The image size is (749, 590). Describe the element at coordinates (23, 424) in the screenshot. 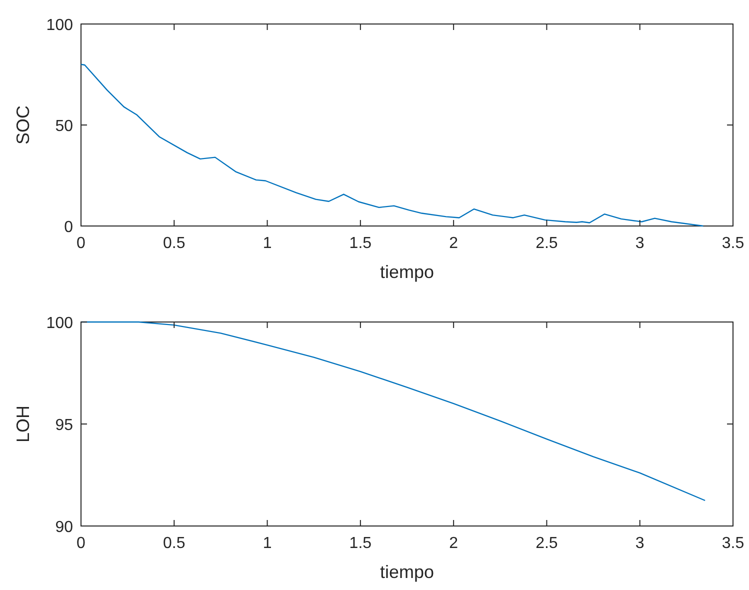

I see `y-axis-title: LOH` at that location.